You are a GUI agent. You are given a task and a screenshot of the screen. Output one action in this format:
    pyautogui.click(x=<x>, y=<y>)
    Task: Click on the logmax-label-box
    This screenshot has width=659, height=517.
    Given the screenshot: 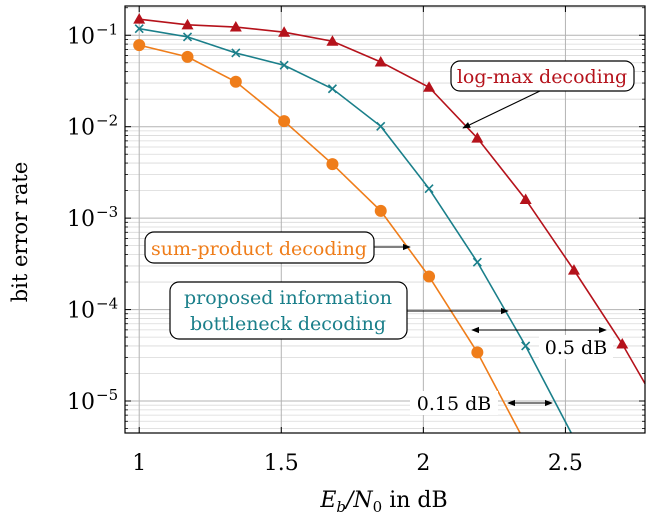 What is the action you would take?
    pyautogui.click(x=542, y=76)
    